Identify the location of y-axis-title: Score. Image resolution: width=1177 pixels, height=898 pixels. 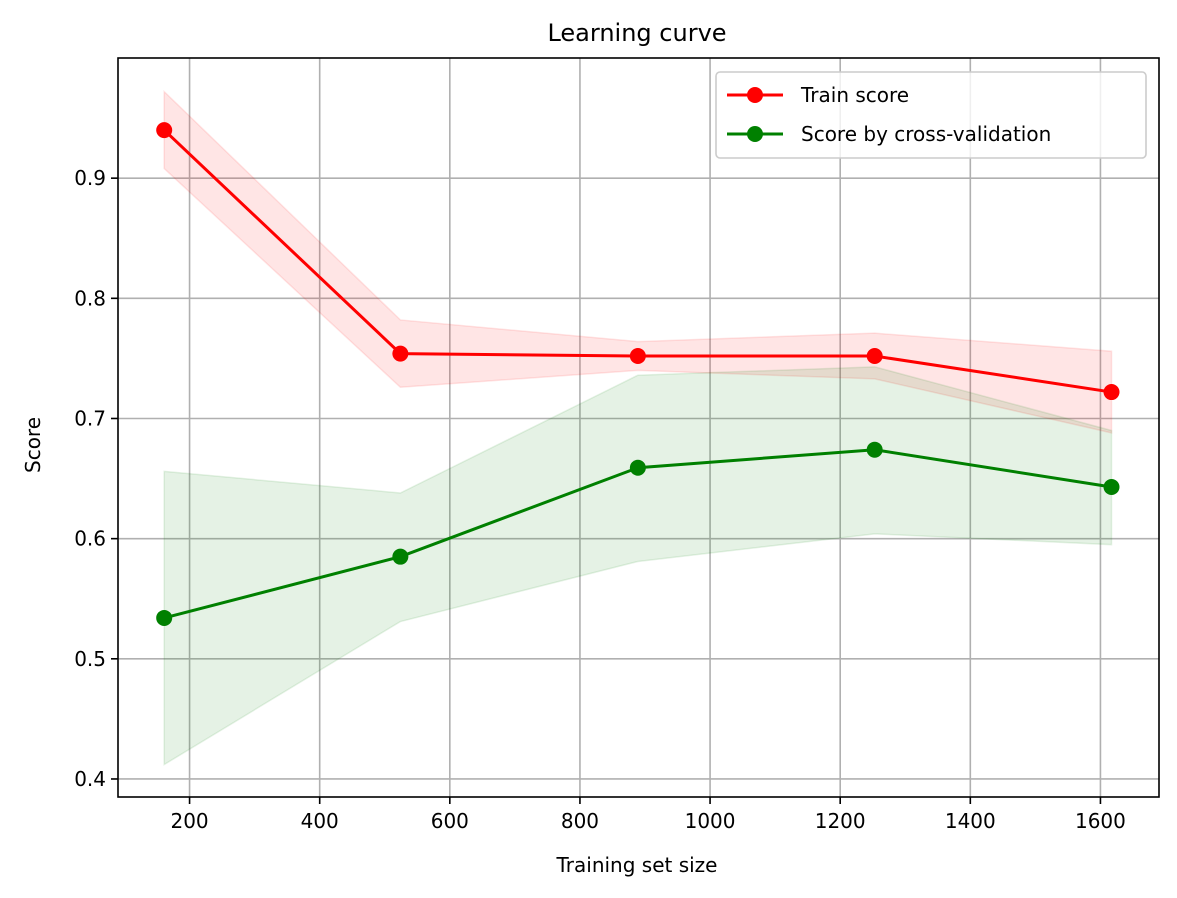
(33, 445).